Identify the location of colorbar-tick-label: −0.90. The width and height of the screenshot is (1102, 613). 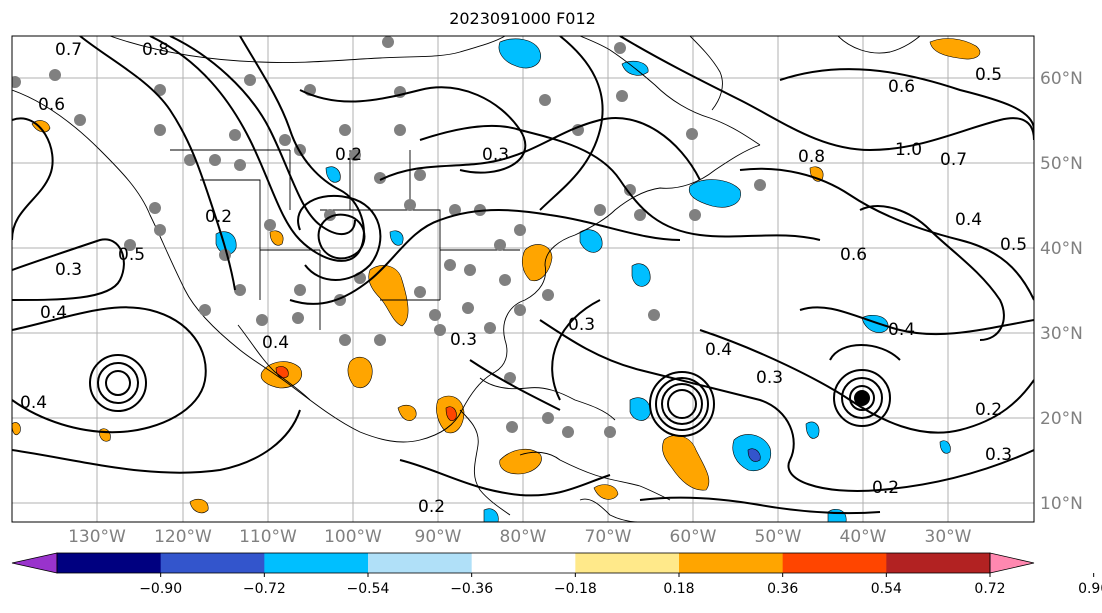
(160, 589).